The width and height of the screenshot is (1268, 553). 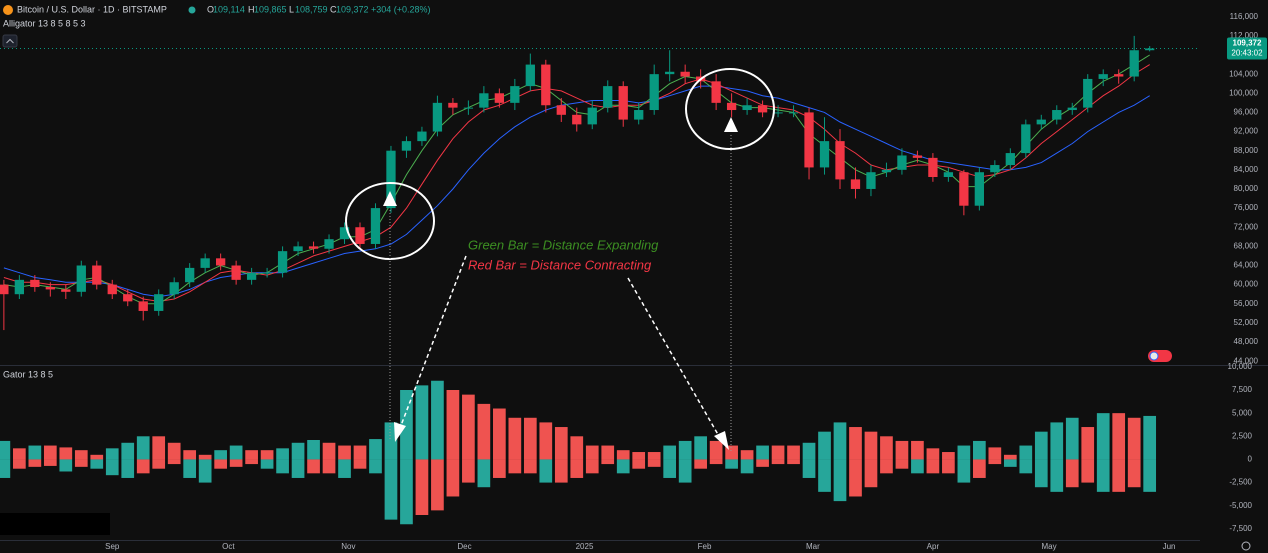 I want to click on settings-icon, so click(x=1246, y=546).